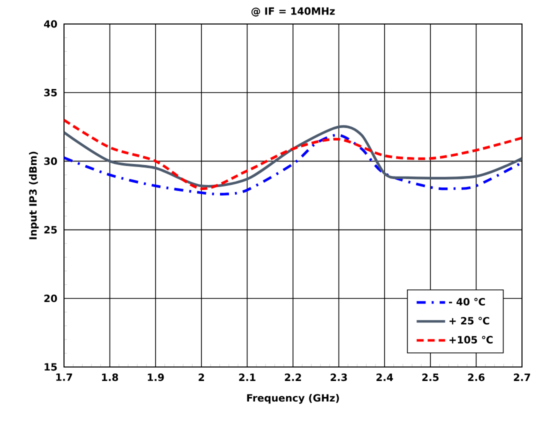 The image size is (542, 426). Describe the element at coordinates (476, 378) in the screenshot. I see `x-tick-label: 2.6` at that location.